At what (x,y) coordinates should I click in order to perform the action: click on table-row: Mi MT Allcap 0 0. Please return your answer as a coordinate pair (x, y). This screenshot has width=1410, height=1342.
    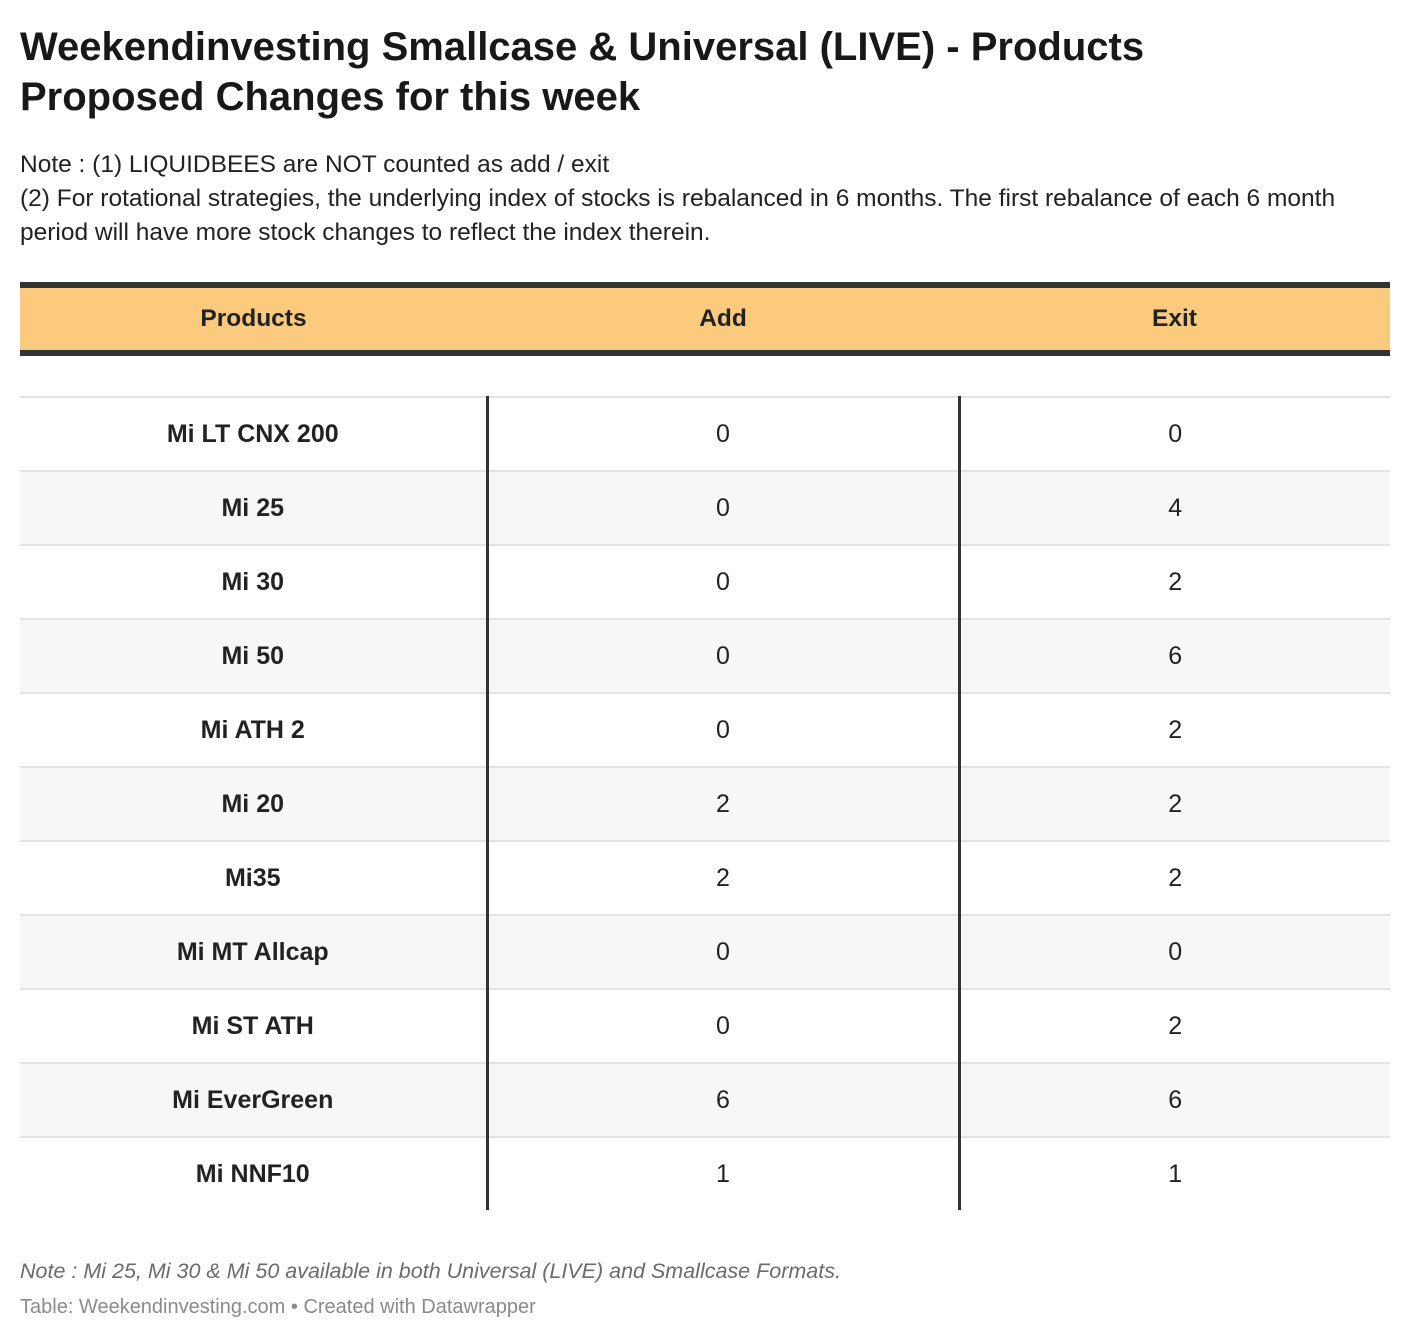
    Looking at the image, I should click on (705, 952).